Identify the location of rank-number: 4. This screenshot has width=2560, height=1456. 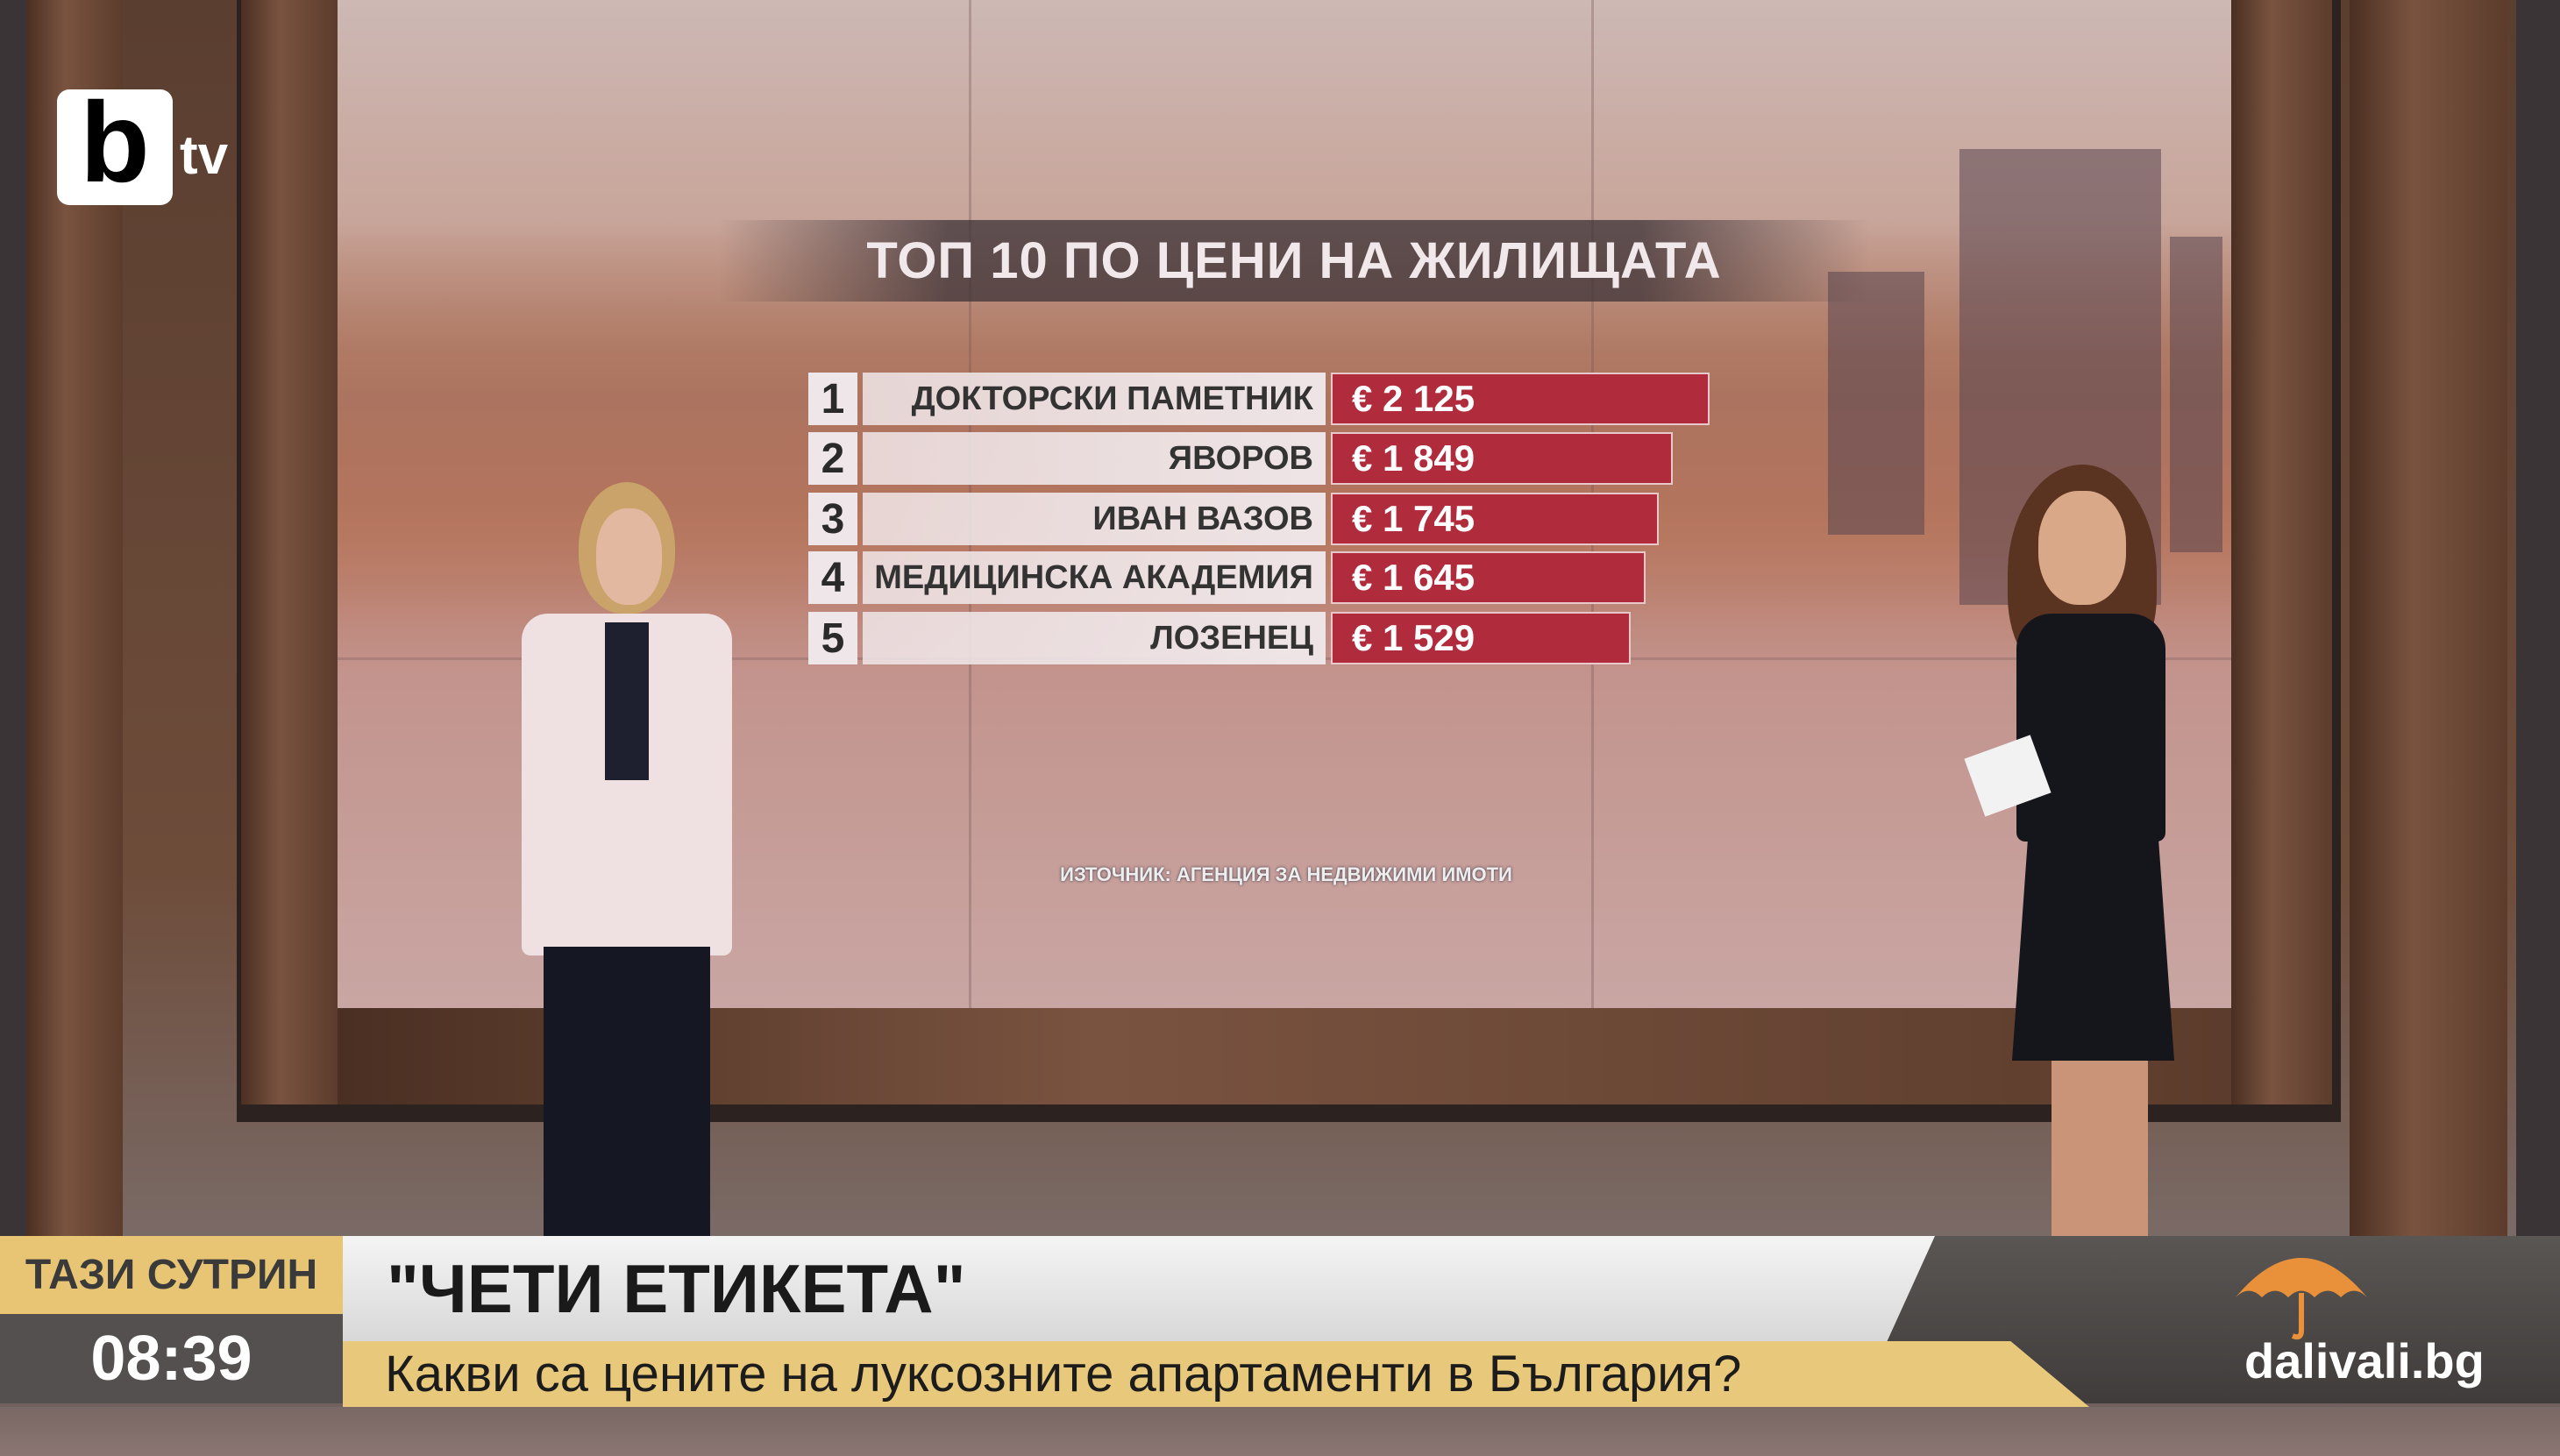
(832, 577).